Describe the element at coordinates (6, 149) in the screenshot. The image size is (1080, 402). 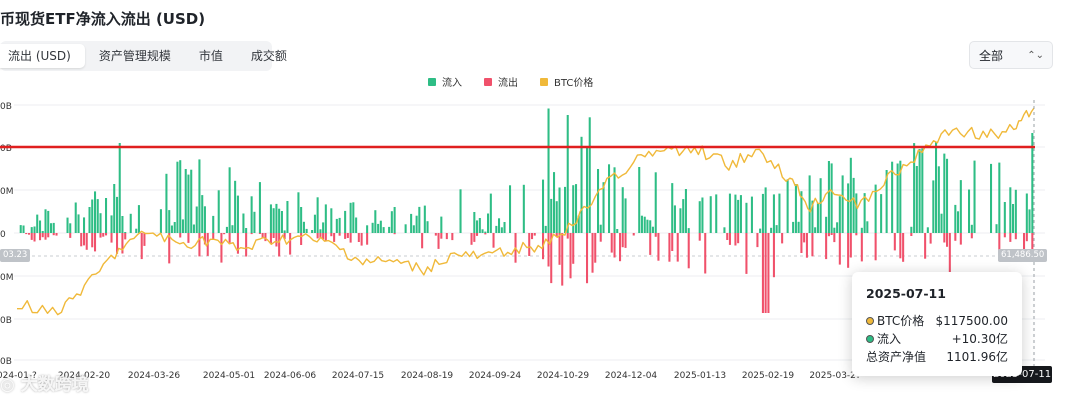
I see `y-tick-label: 0B` at that location.